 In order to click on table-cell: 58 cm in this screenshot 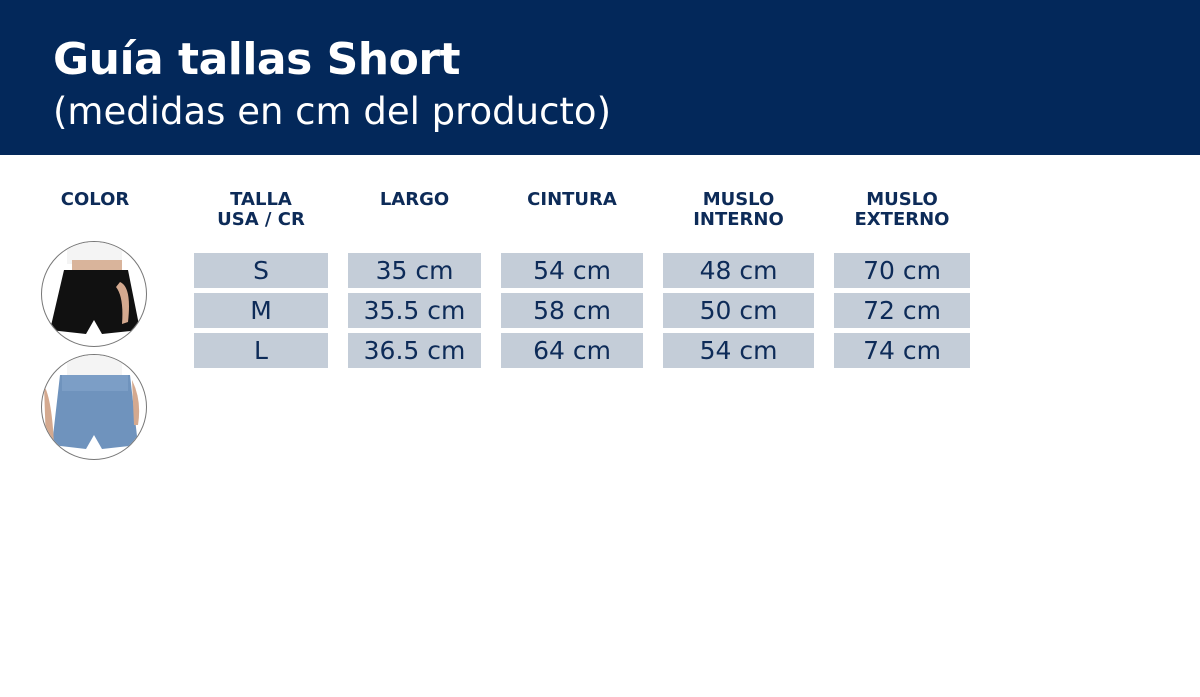, I will do `click(572, 310)`.